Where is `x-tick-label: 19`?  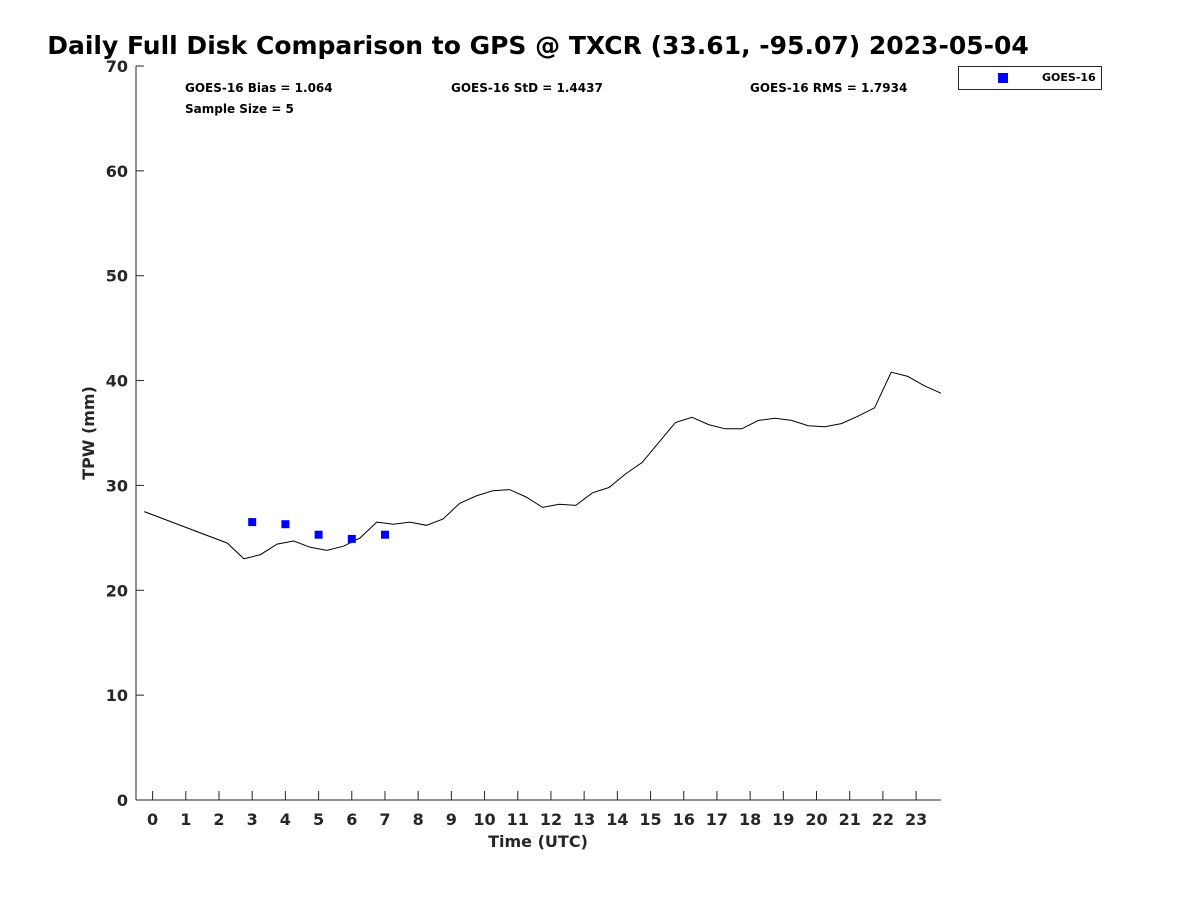
x-tick-label: 19 is located at coordinates (783, 819).